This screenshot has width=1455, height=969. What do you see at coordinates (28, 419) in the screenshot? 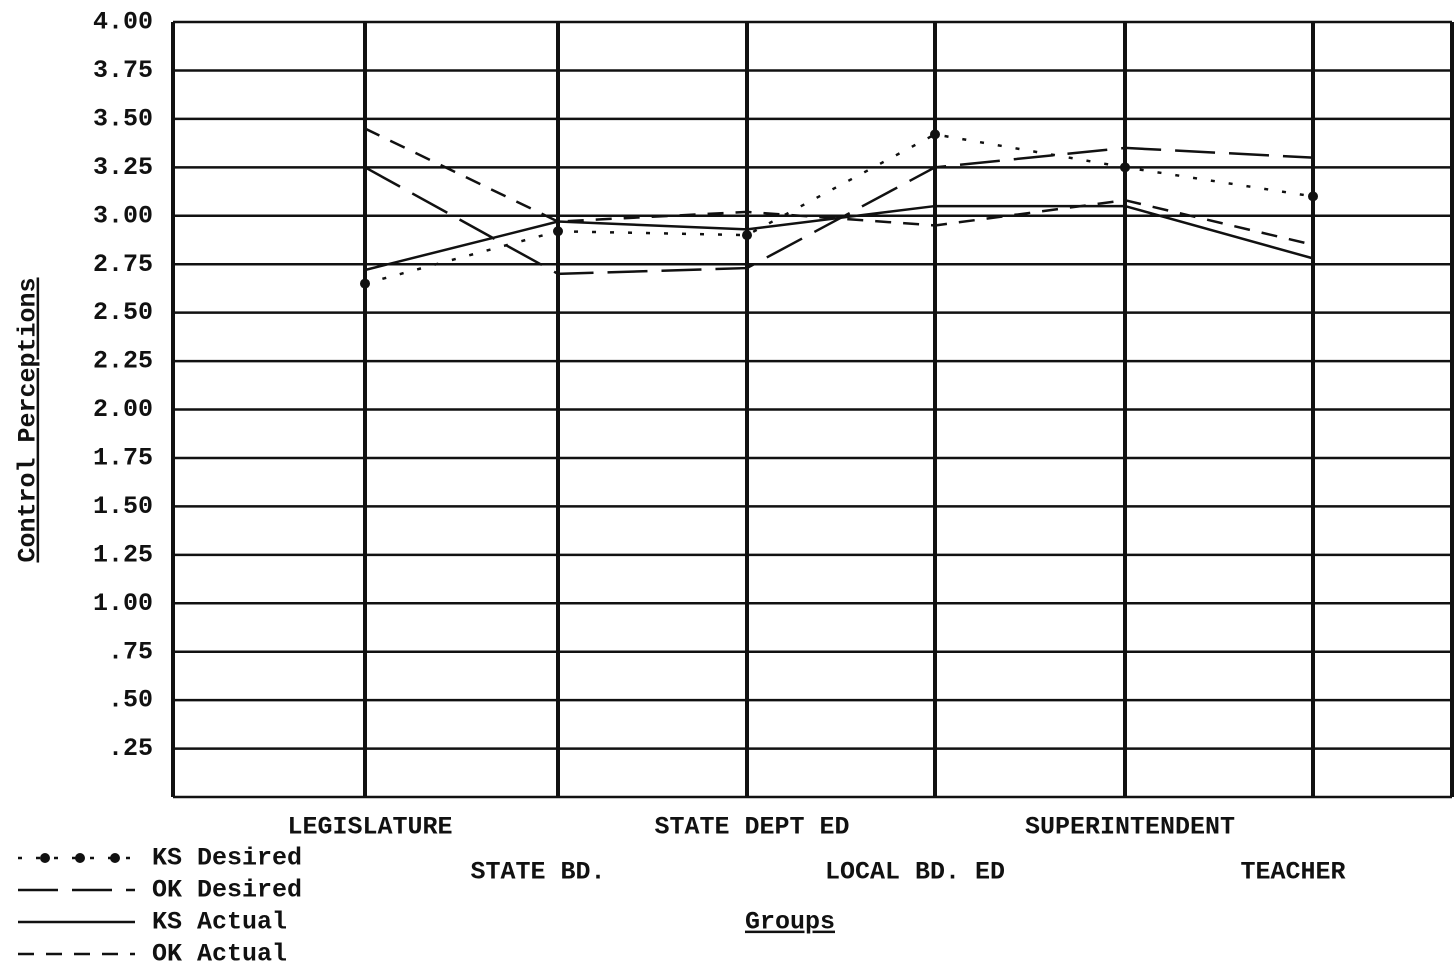
I see `y-axis-label: Control Perceptions` at bounding box center [28, 419].